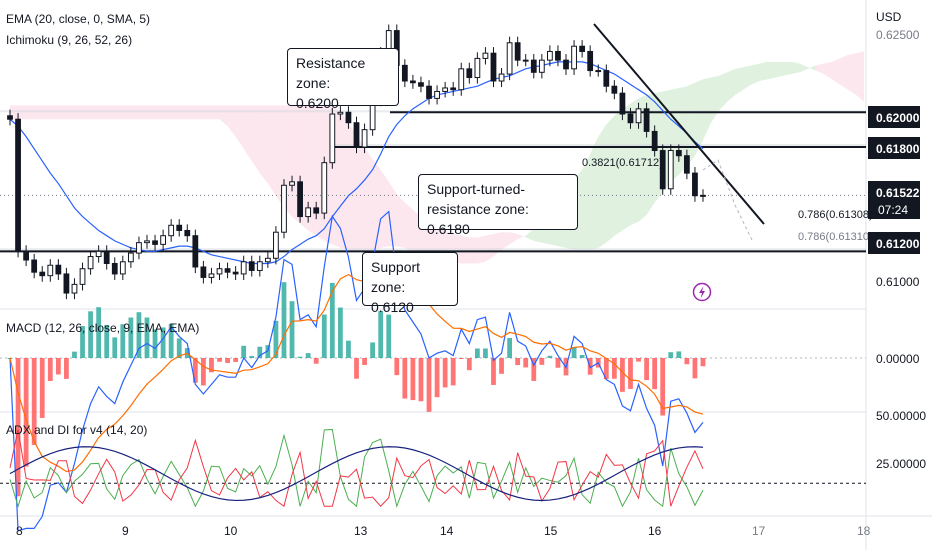  What do you see at coordinates (78, 19) in the screenshot?
I see `ema-legend: EMA (20, close, 0, SMA, 5)` at bounding box center [78, 19].